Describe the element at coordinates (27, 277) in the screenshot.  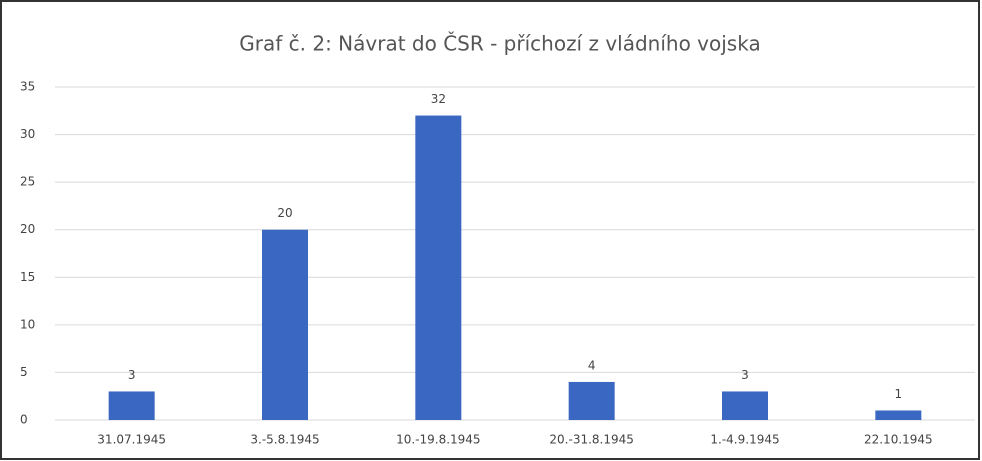
I see `y-tick-label: 15` at that location.